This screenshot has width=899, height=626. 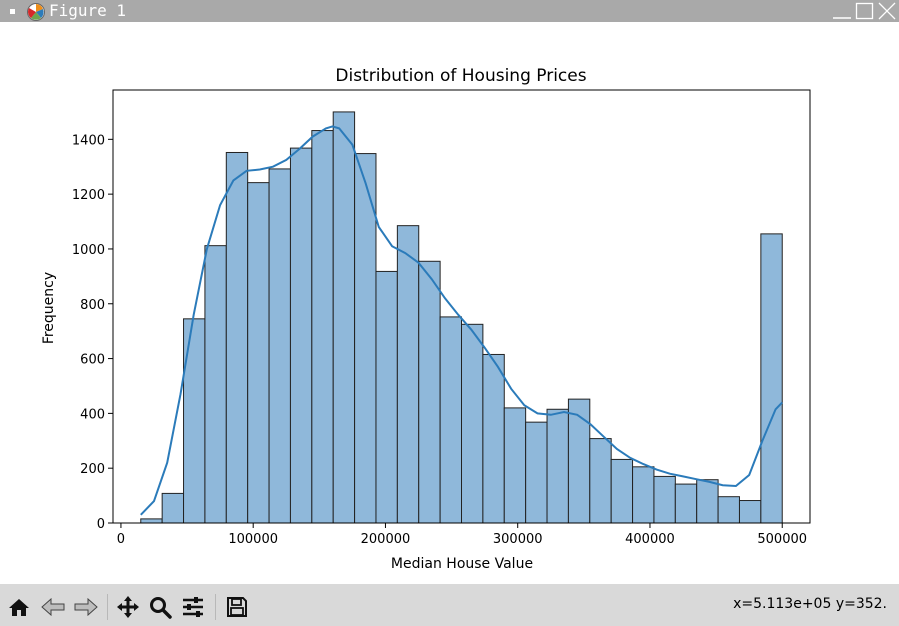 I want to click on back-icon, so click(x=53, y=607).